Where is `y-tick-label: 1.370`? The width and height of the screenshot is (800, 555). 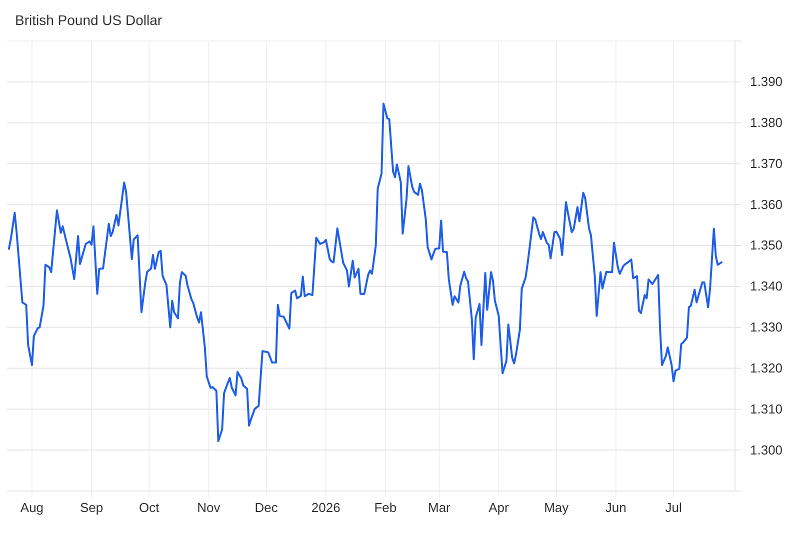
y-tick-label: 1.370 is located at coordinates (766, 163).